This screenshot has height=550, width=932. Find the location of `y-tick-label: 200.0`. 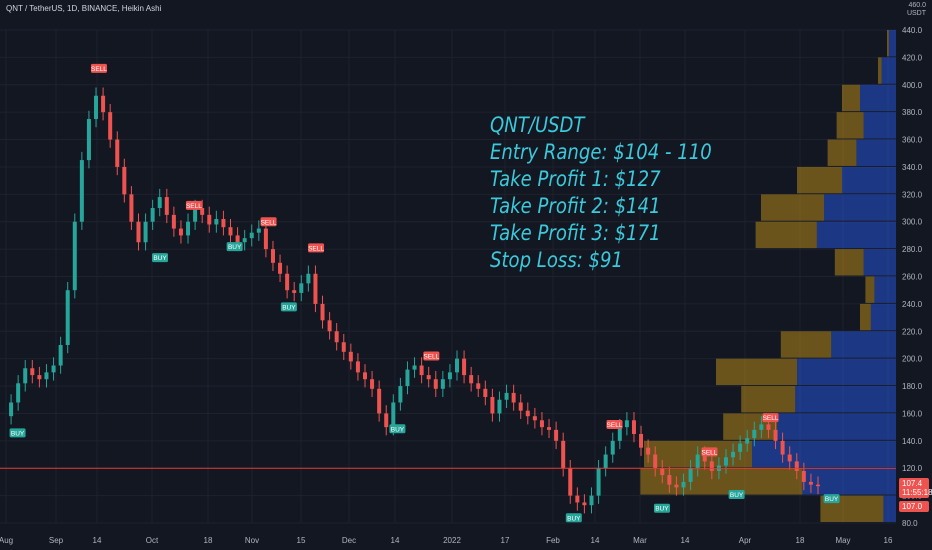

y-tick-label: 200.0 is located at coordinates (912, 359).